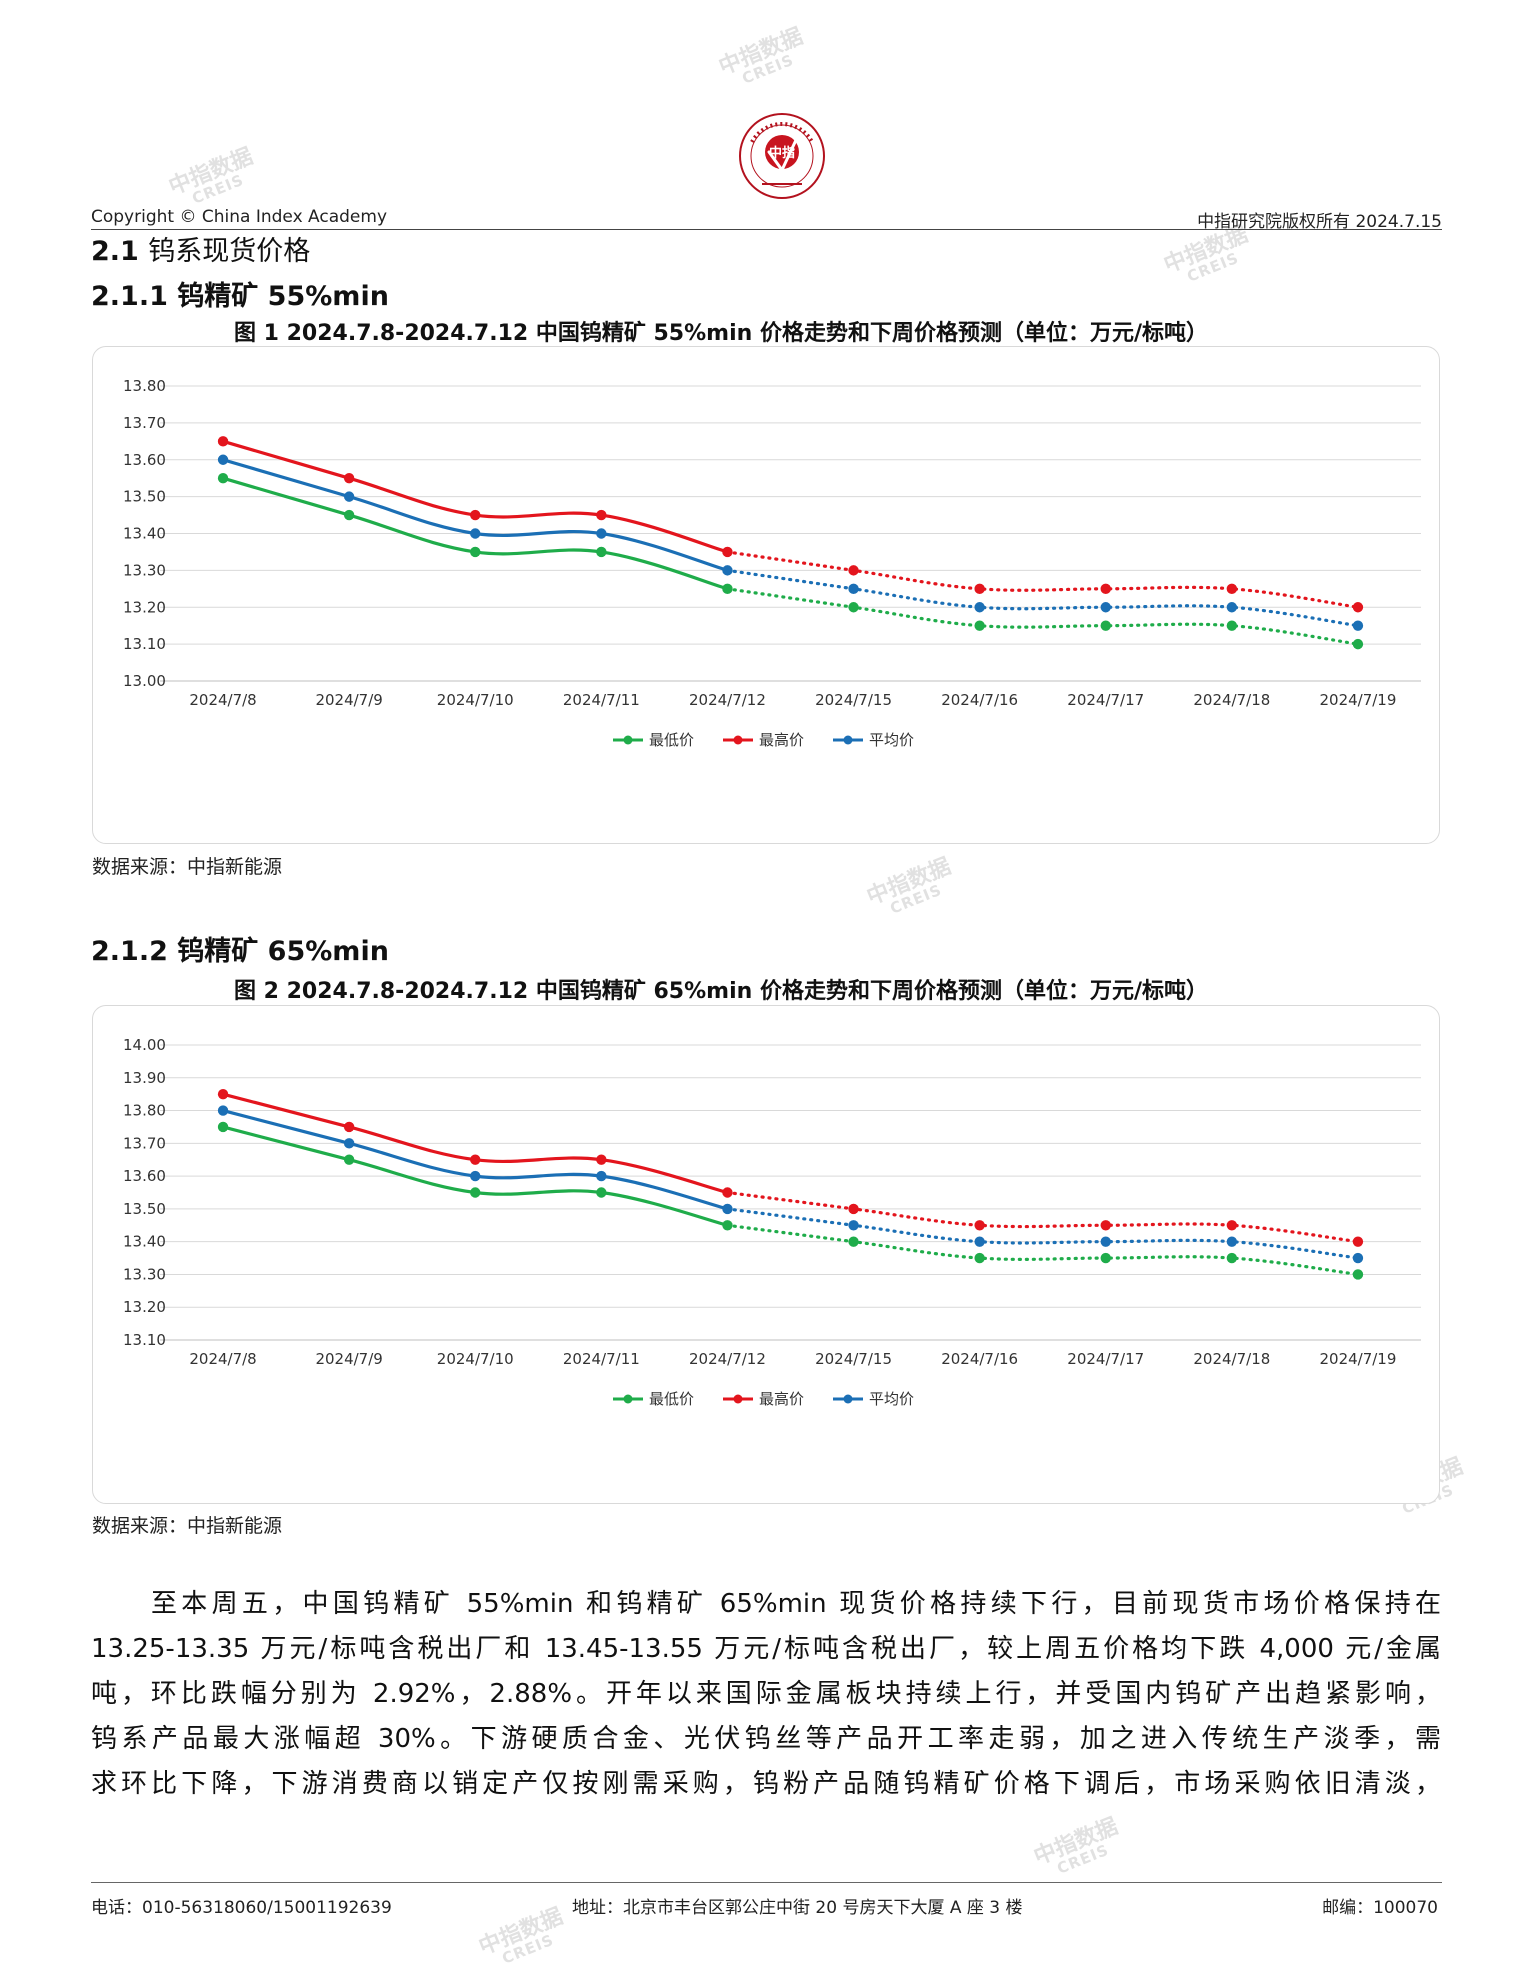 The height and width of the screenshot is (1980, 1530). What do you see at coordinates (1380, 1908) in the screenshot?
I see `footer-postcode: 邮编：100070` at bounding box center [1380, 1908].